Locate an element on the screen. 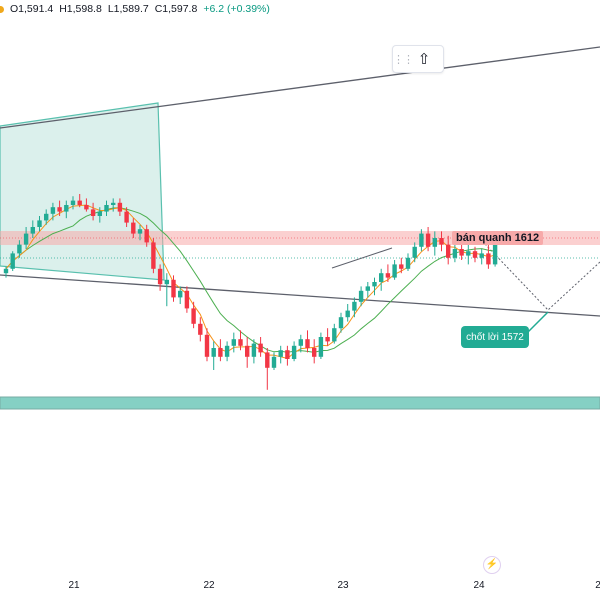 The image size is (600, 600). support-zone is located at coordinates (300, 403).